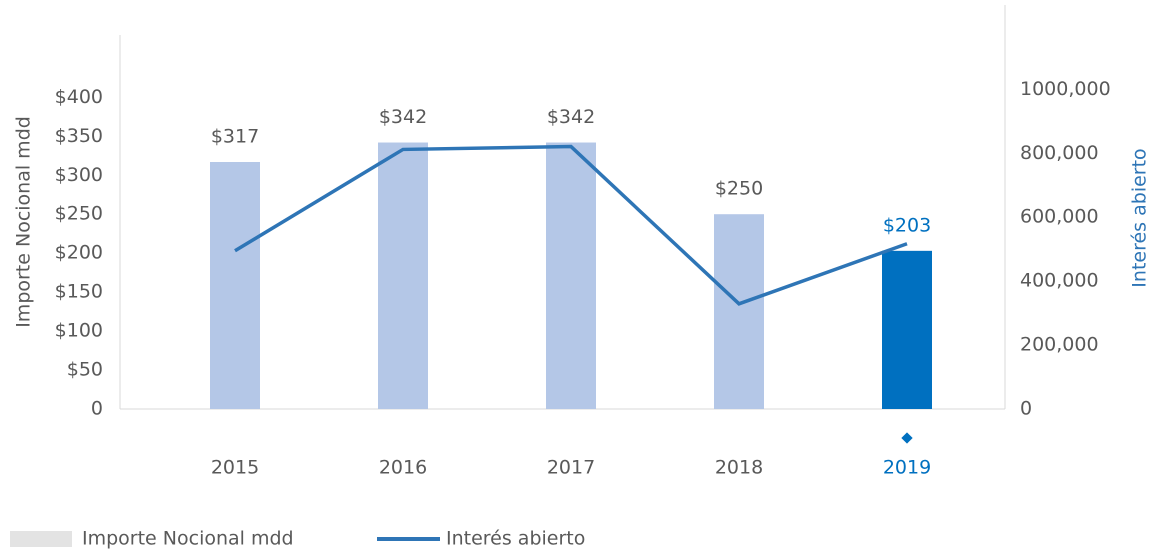  Describe the element at coordinates (235, 137) in the screenshot. I see `data-label: $317` at that location.